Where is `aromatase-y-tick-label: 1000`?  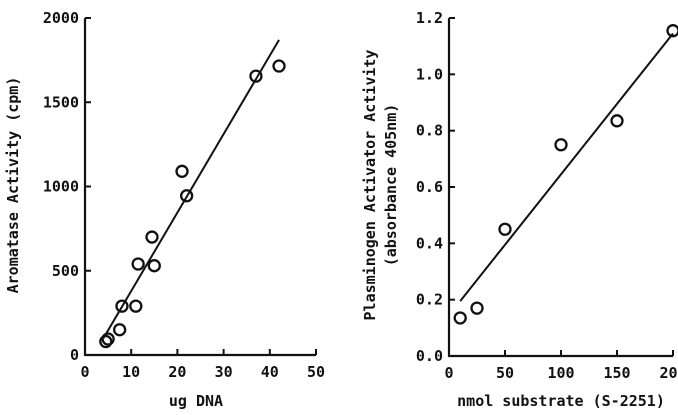
aromatase-y-tick-label: 1000 is located at coordinates (61, 187).